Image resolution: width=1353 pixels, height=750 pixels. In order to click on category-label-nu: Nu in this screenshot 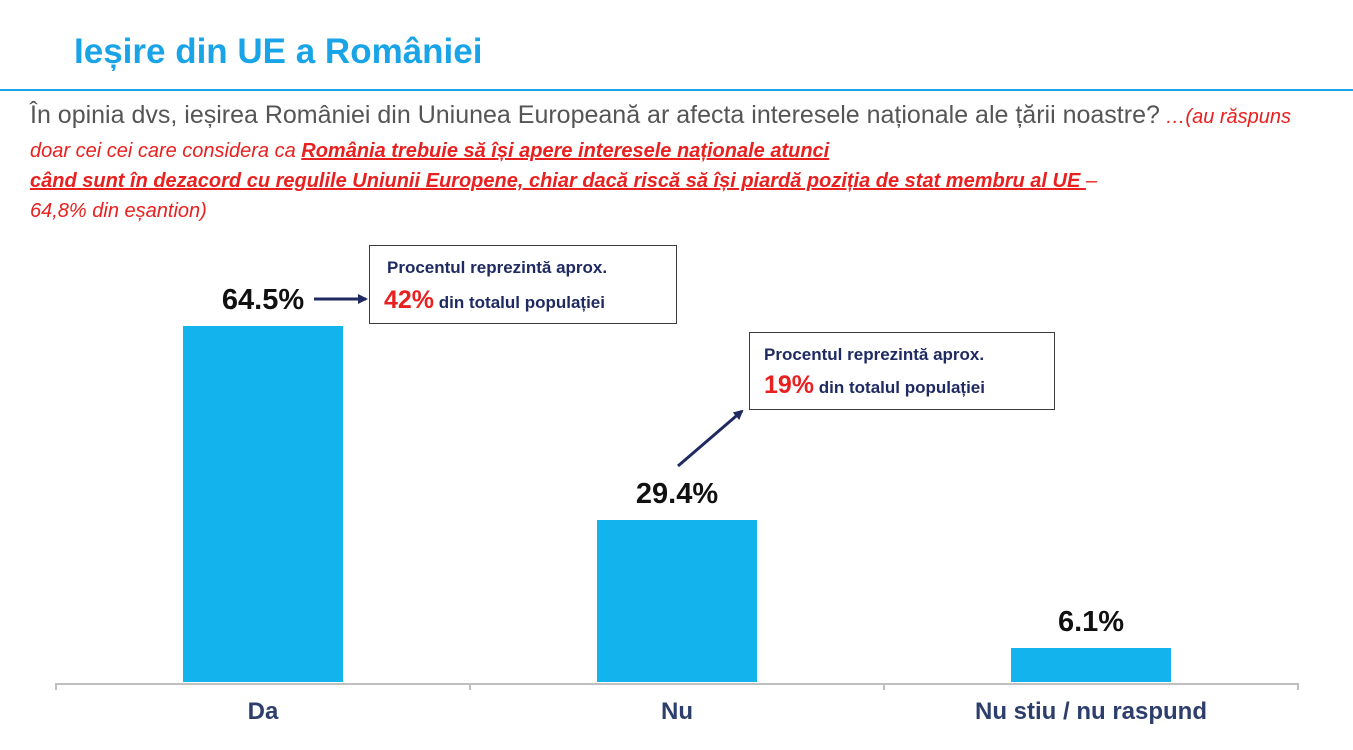, I will do `click(677, 711)`.